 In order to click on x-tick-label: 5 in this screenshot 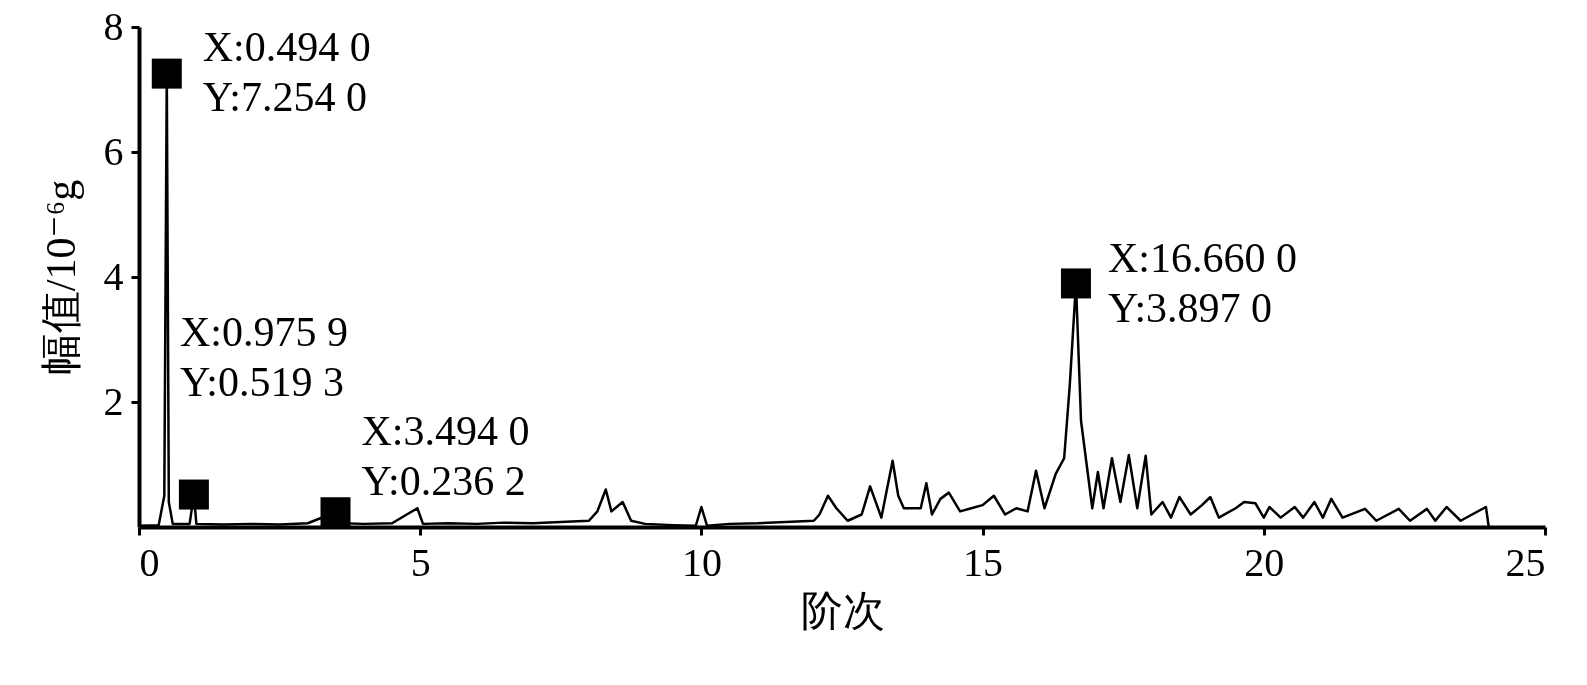, I will do `click(420, 562)`.